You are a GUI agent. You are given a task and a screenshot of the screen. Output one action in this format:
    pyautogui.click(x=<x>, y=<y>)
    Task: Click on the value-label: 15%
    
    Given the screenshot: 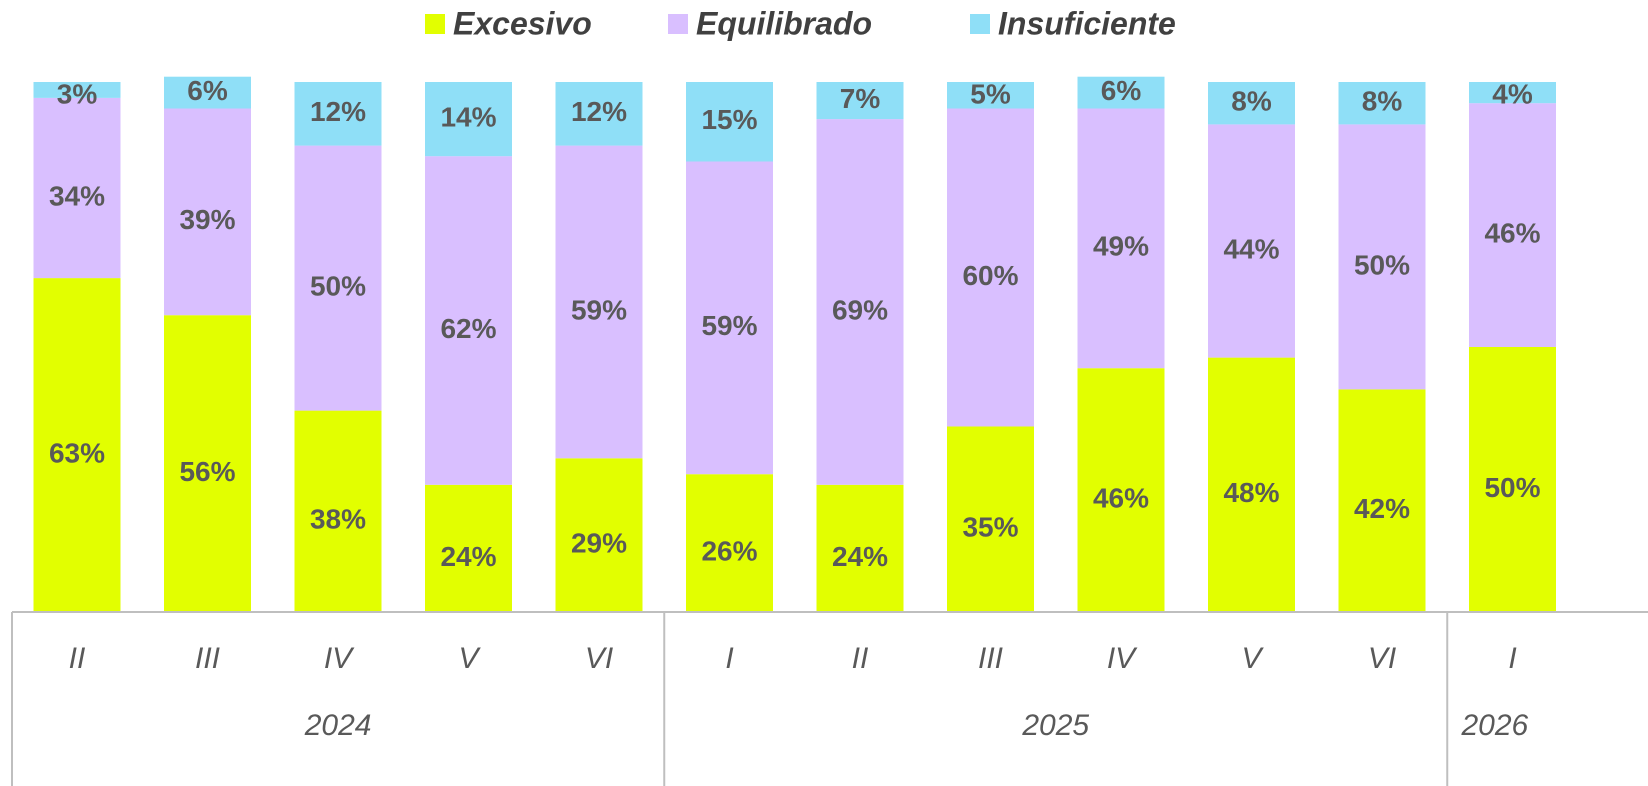 What is the action you would take?
    pyautogui.click(x=729, y=119)
    